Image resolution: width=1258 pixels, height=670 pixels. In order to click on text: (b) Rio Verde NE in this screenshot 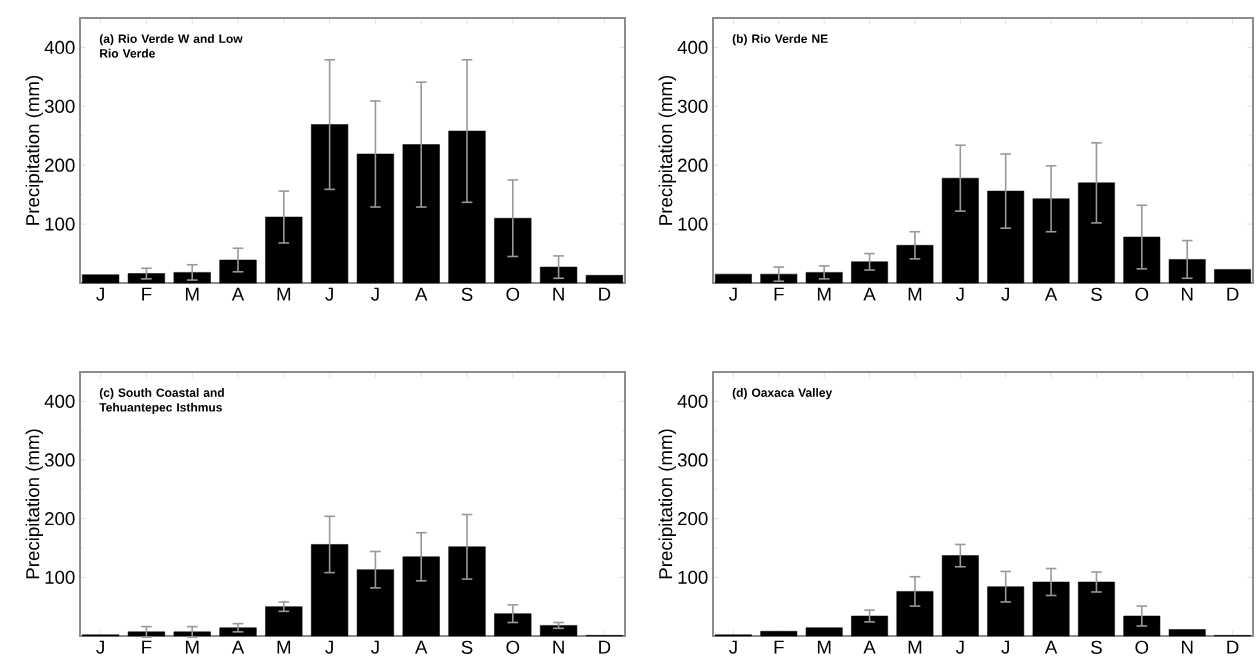, I will do `click(780, 40)`.